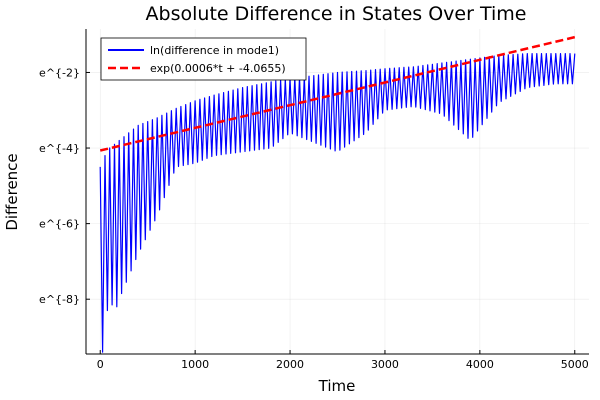 The image size is (600, 400). I want to click on y-tick-label: e^{-6}, so click(59, 224).